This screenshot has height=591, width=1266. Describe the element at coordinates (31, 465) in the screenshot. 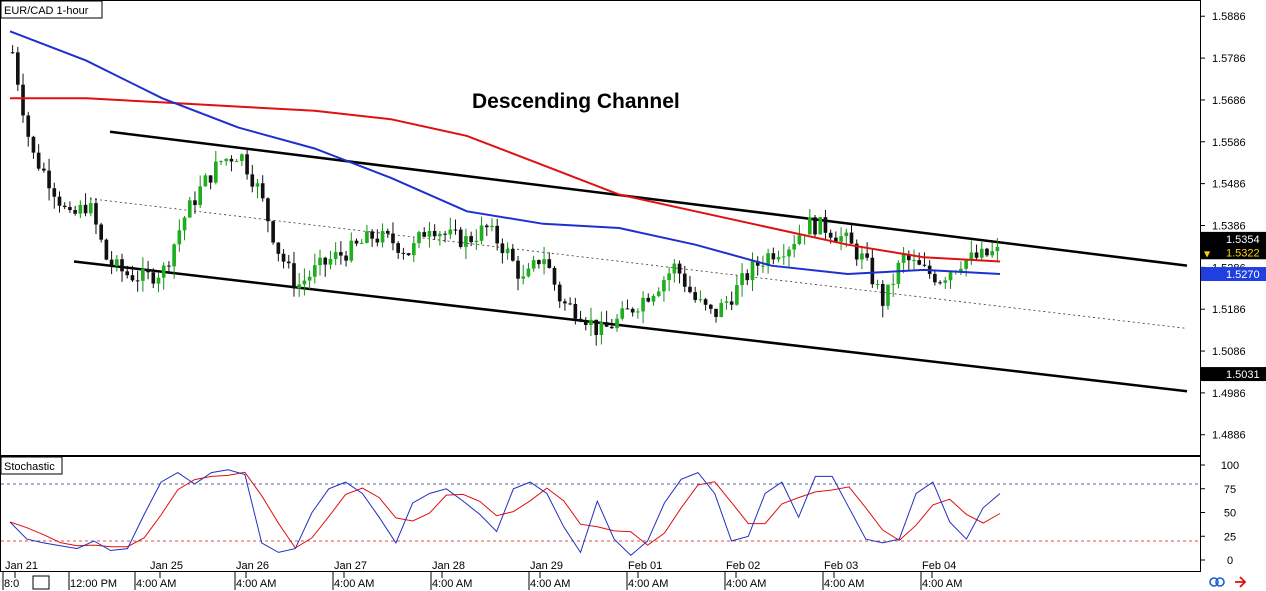

I see `stoch-label-box` at that location.